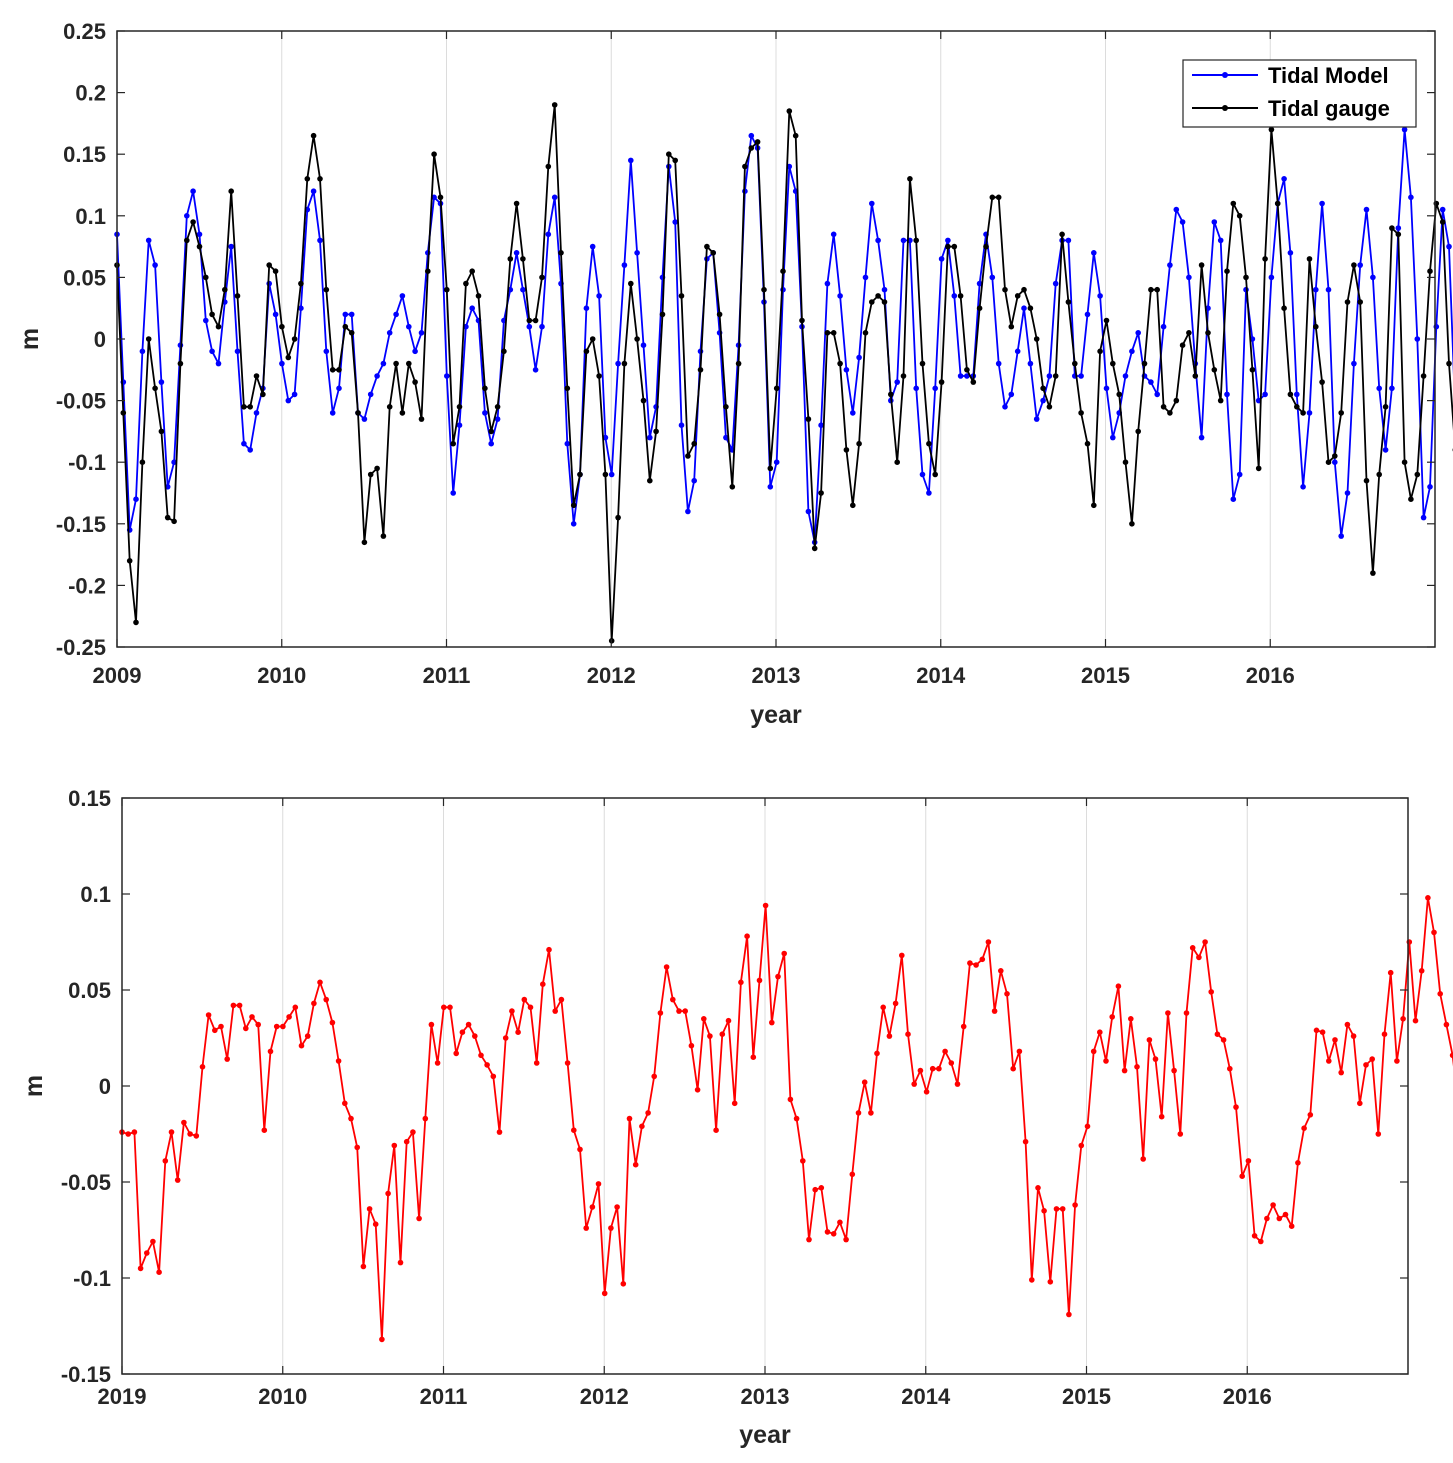 The image size is (1453, 1463). Describe the element at coordinates (1270, 675) in the screenshot. I see `x-tick-label: 2016` at that location.